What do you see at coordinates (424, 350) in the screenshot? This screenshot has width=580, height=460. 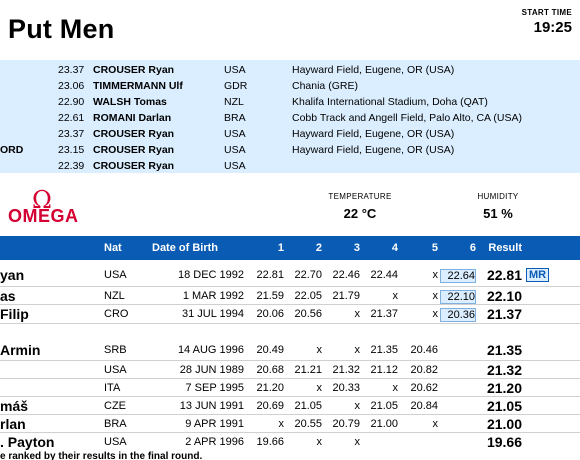 I see `attempt-5: 20.46` at bounding box center [424, 350].